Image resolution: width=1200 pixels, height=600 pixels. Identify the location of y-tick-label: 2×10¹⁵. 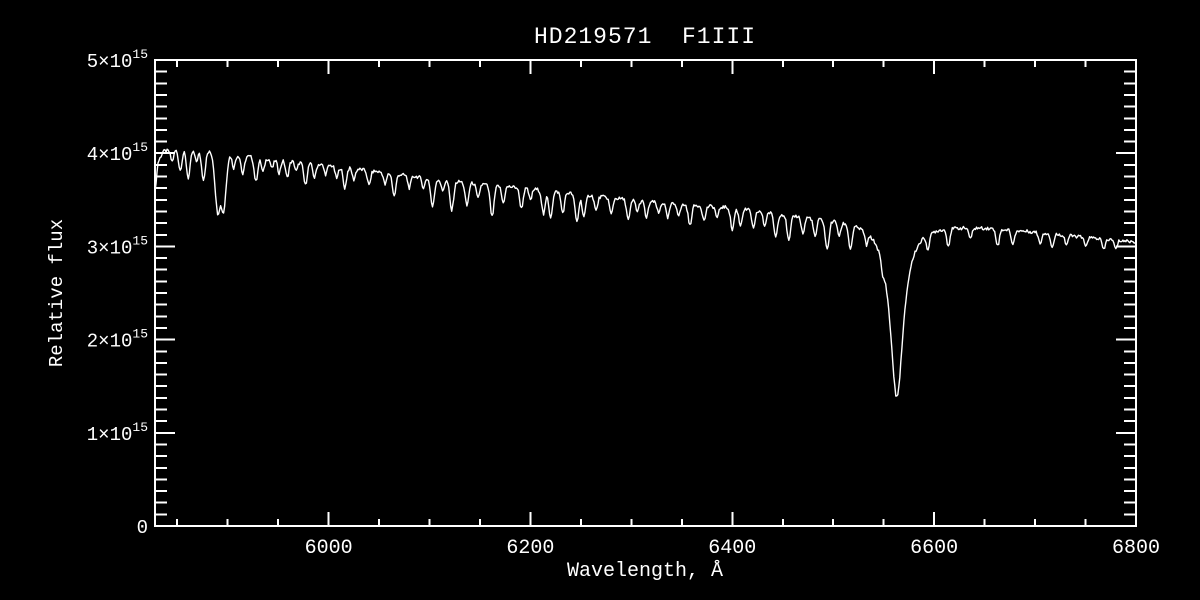
(117, 340).